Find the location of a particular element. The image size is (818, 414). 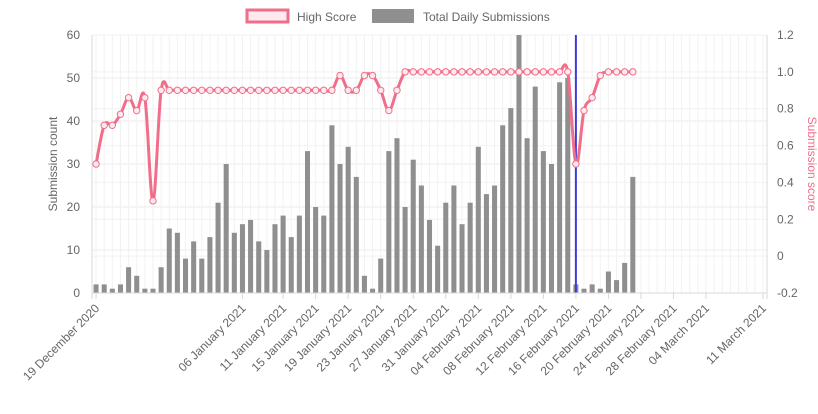

y-right-tick-label: 0.2 is located at coordinates (785, 219).